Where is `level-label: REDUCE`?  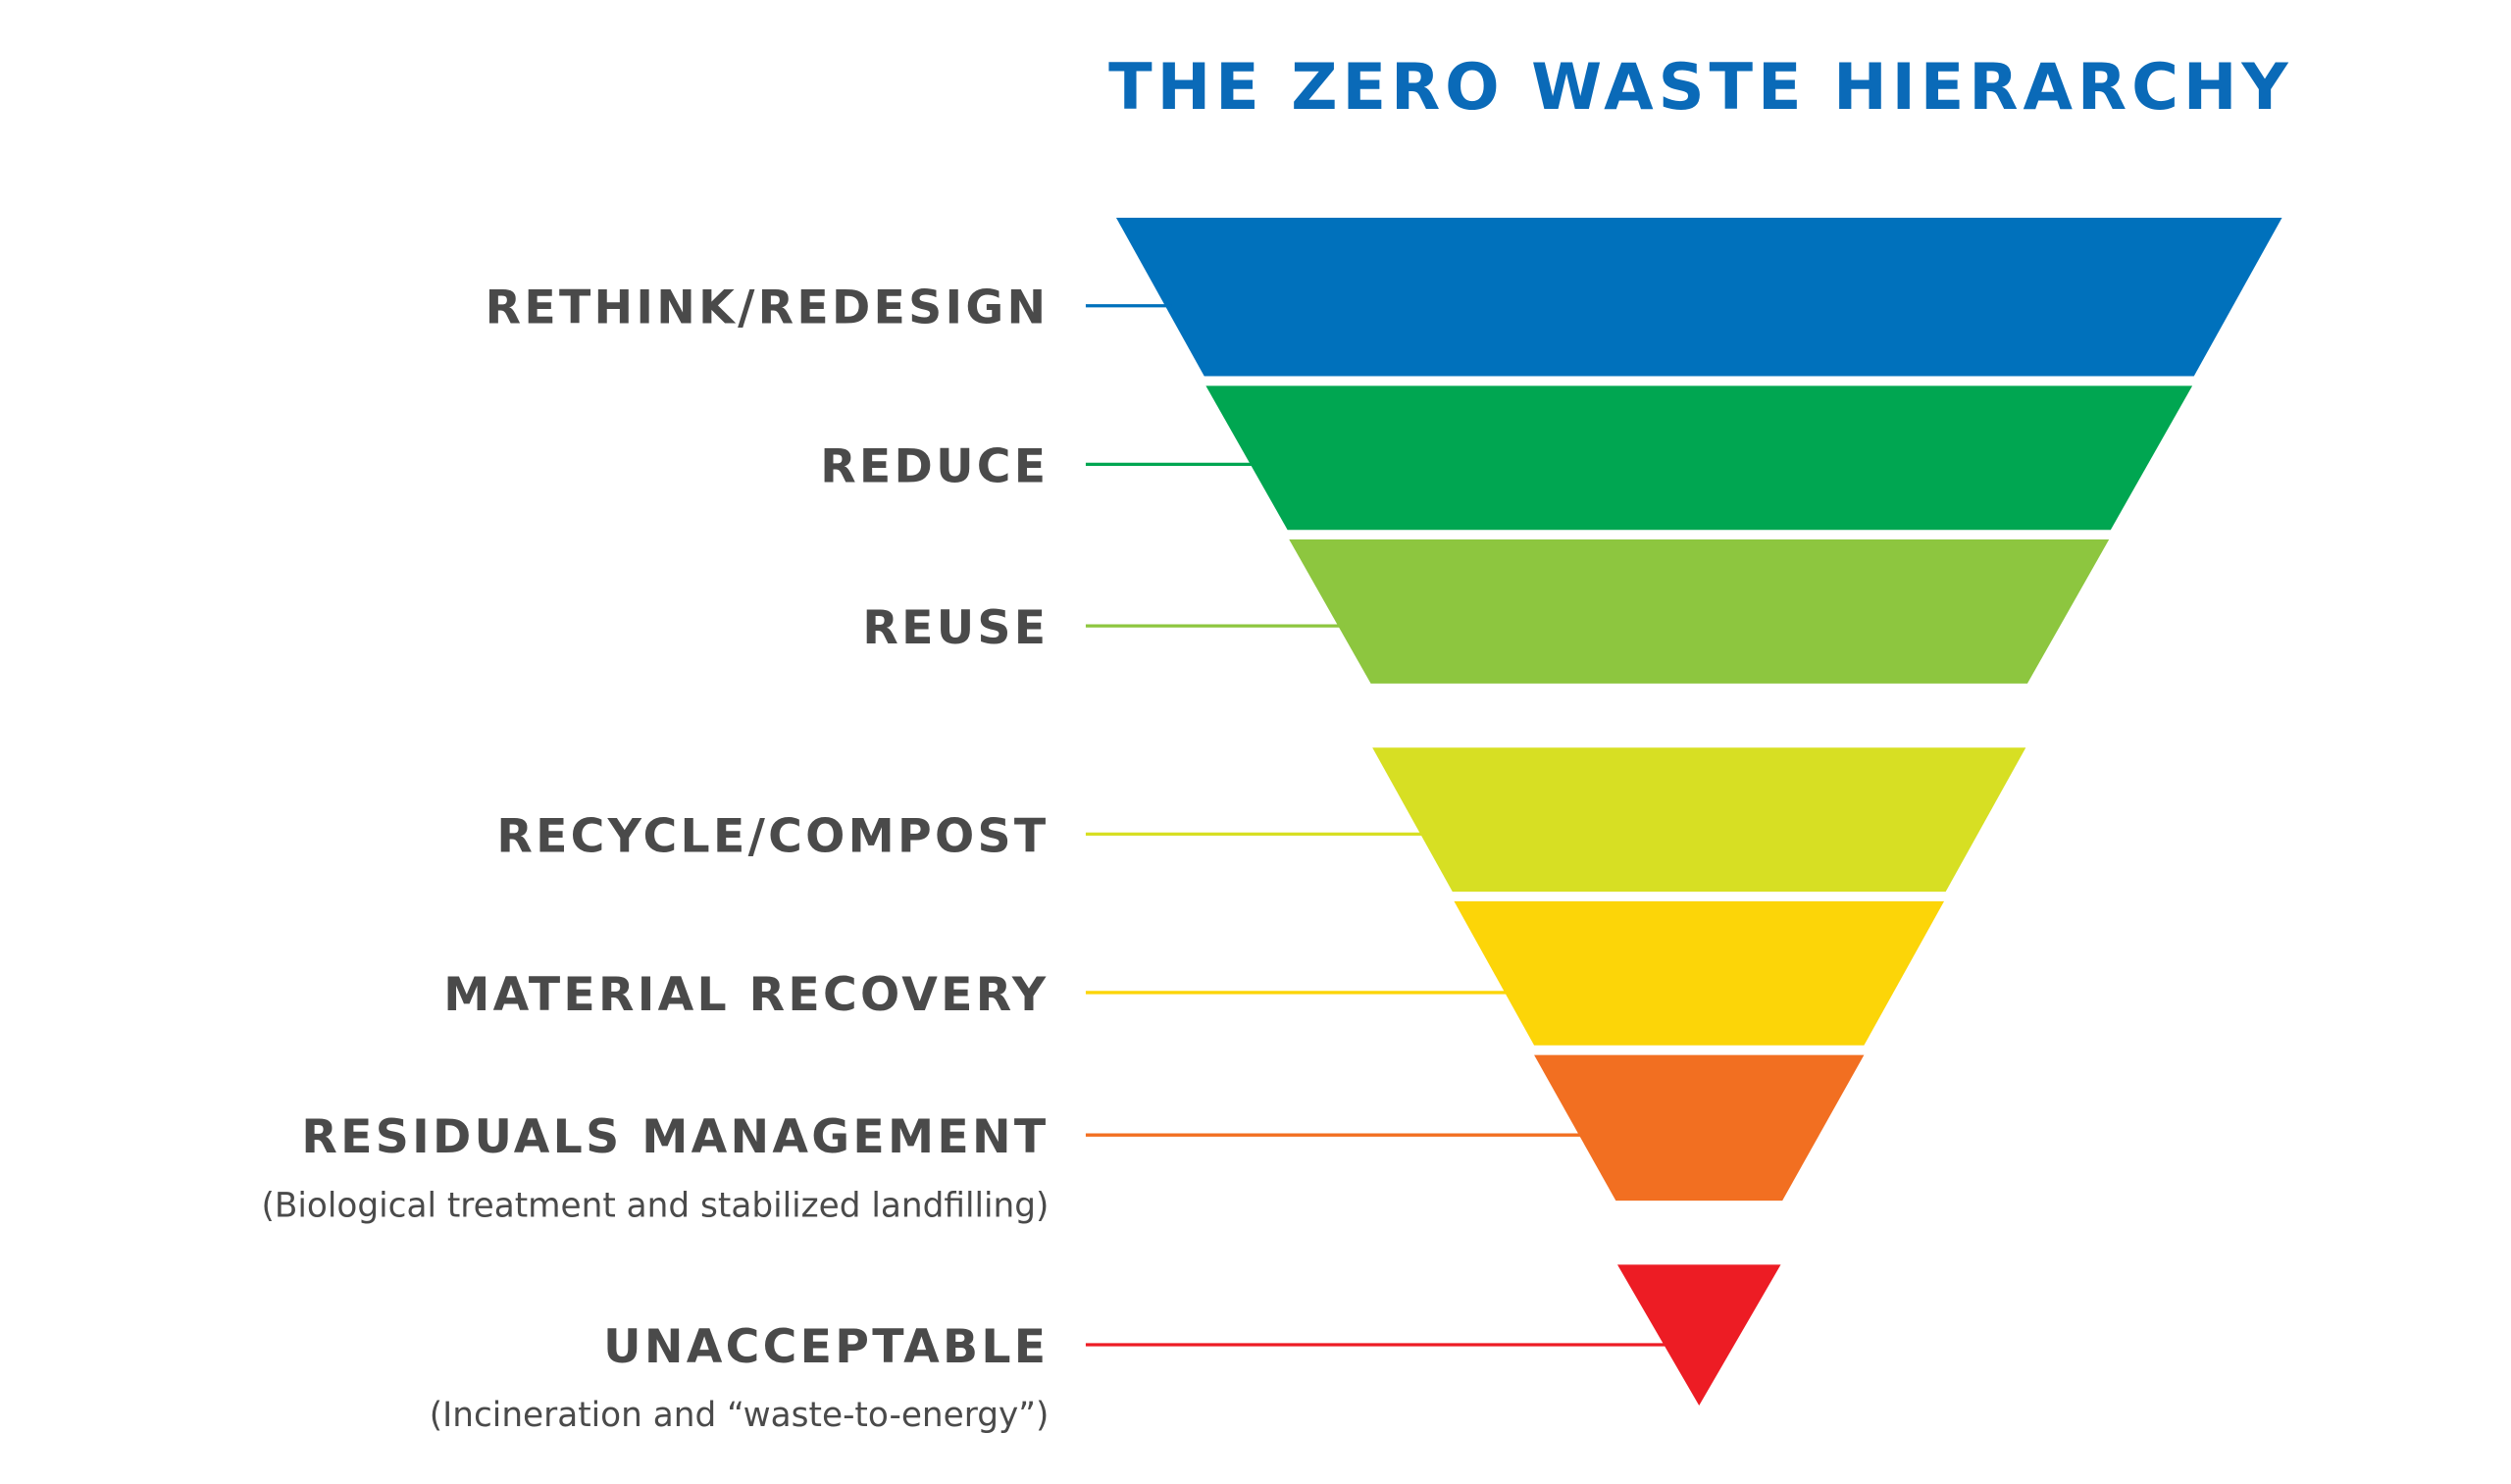
level-label: REDUCE is located at coordinates (934, 466).